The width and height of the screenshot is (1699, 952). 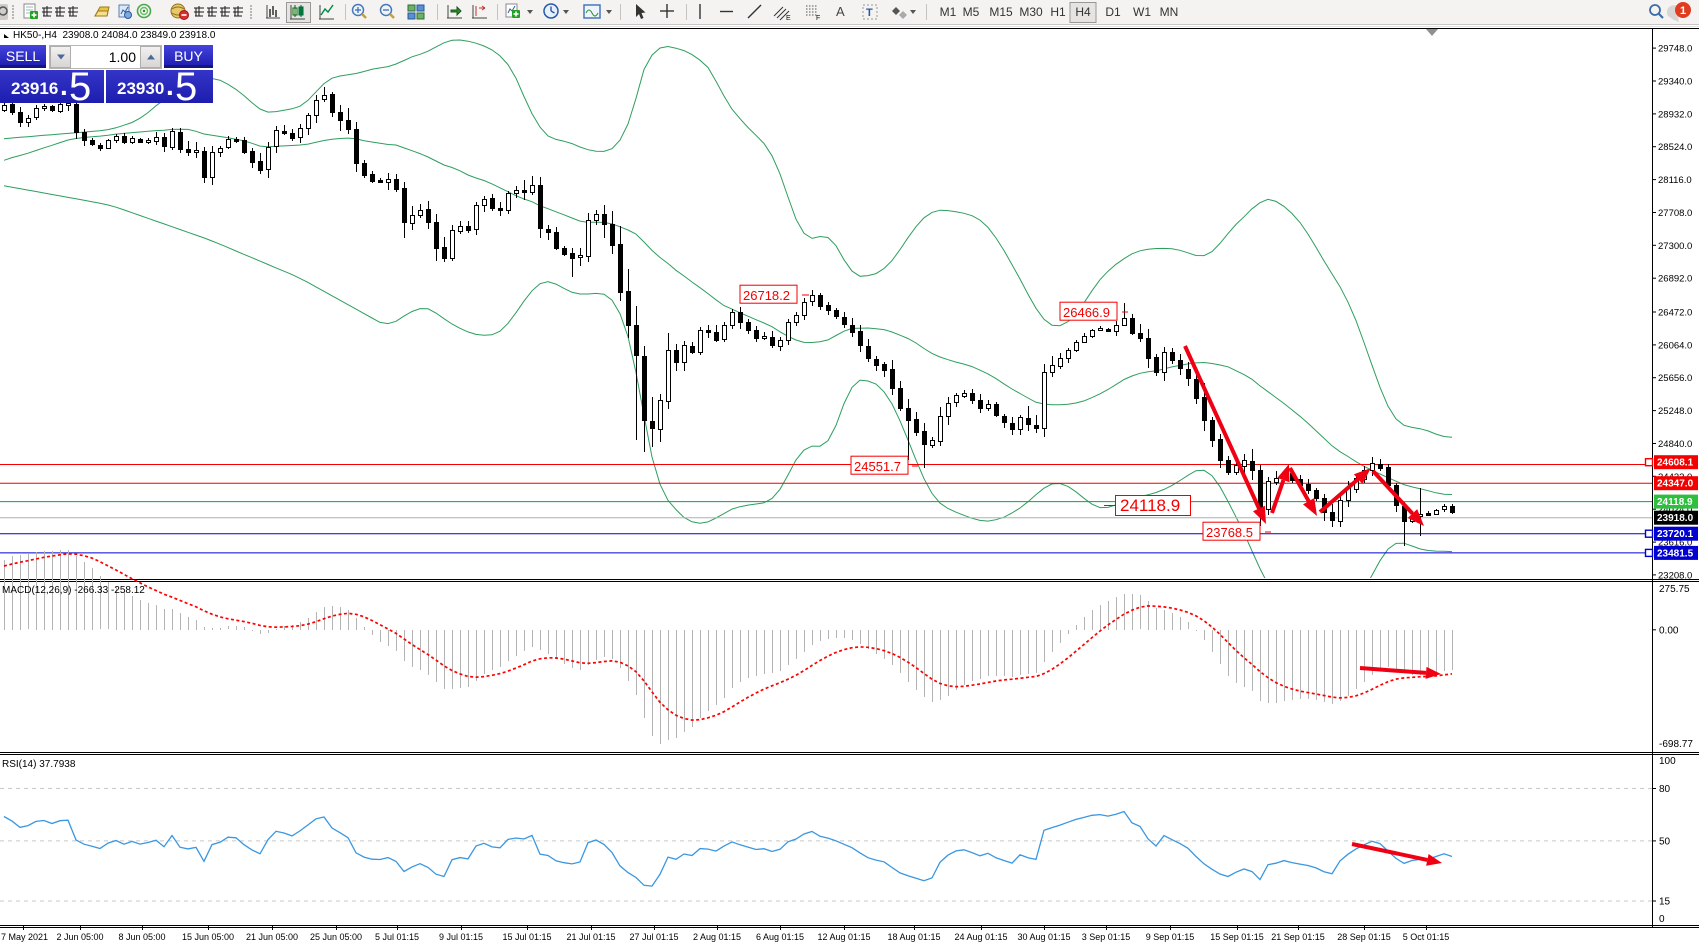 What do you see at coordinates (1669, 630) in the screenshot?
I see `svg-text: 0.00` at bounding box center [1669, 630].